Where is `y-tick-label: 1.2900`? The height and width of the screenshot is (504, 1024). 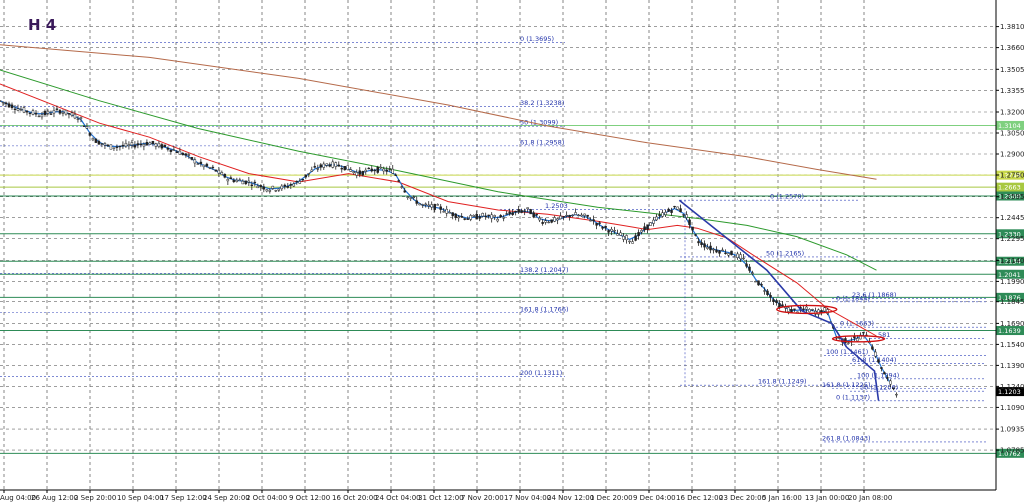 y-tick-label: 1.2900 is located at coordinates (1012, 155).